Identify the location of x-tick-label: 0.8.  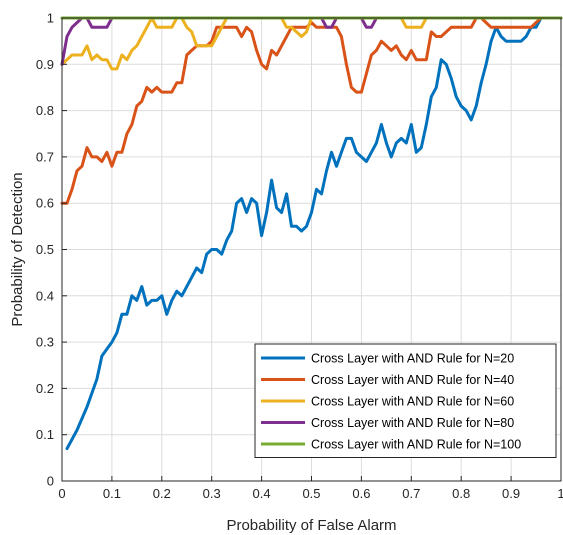
(461, 493).